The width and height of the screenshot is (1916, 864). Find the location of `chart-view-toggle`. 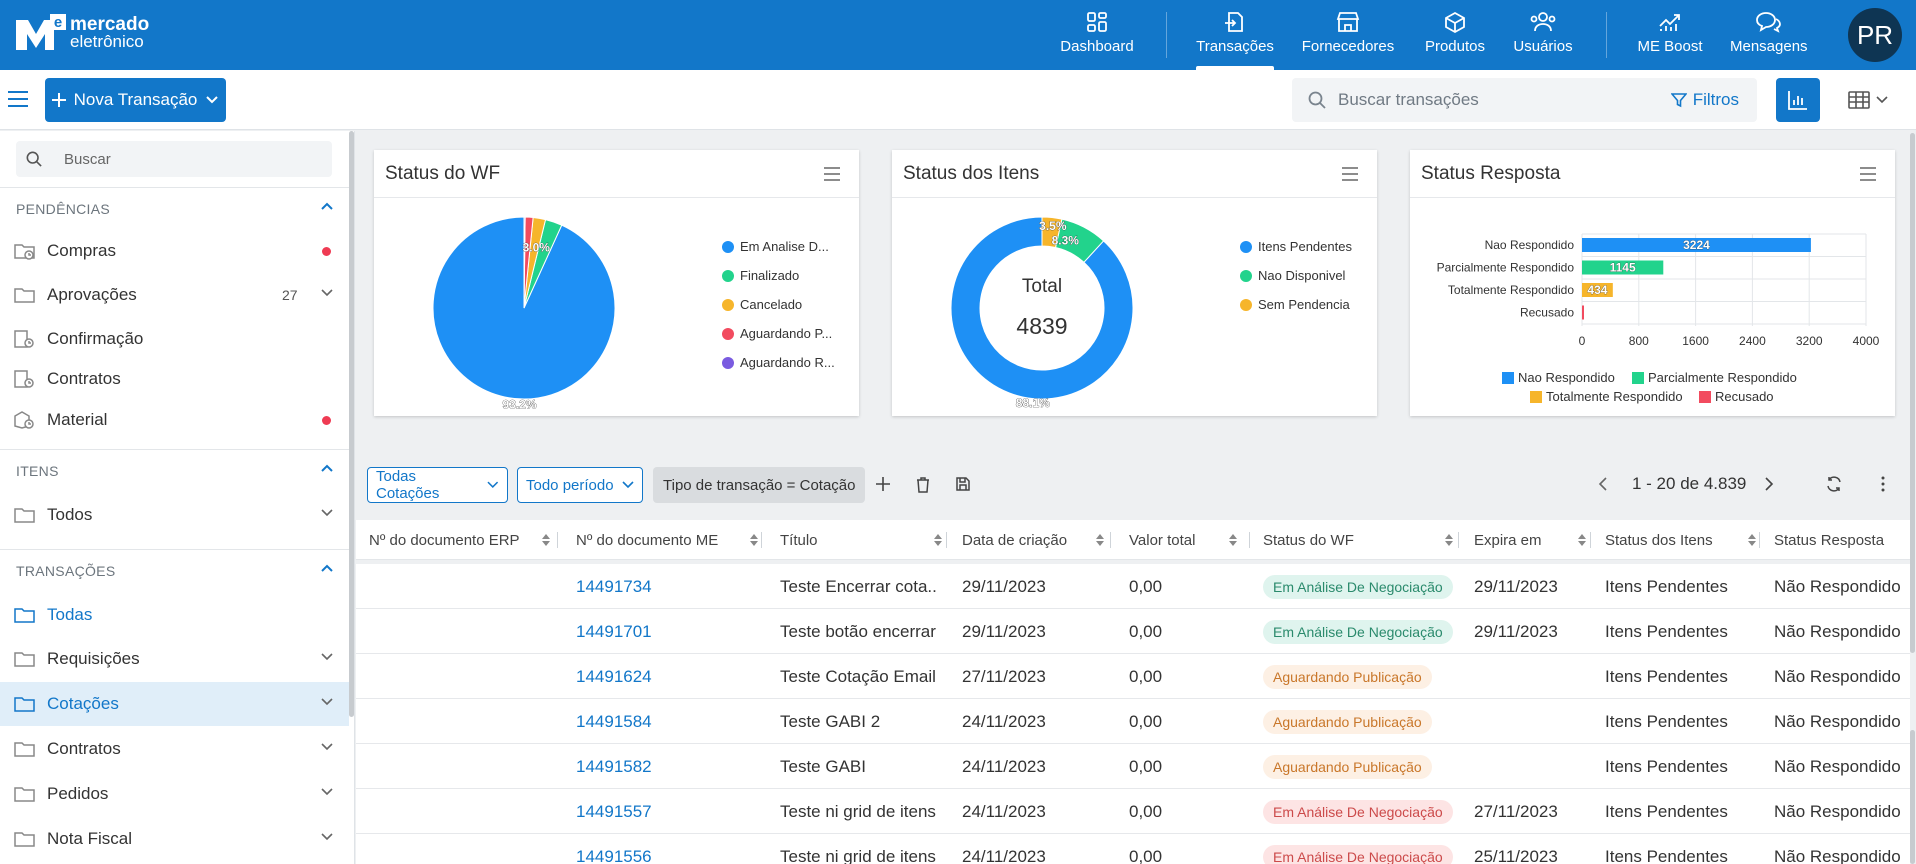

chart-view-toggle is located at coordinates (1798, 100).